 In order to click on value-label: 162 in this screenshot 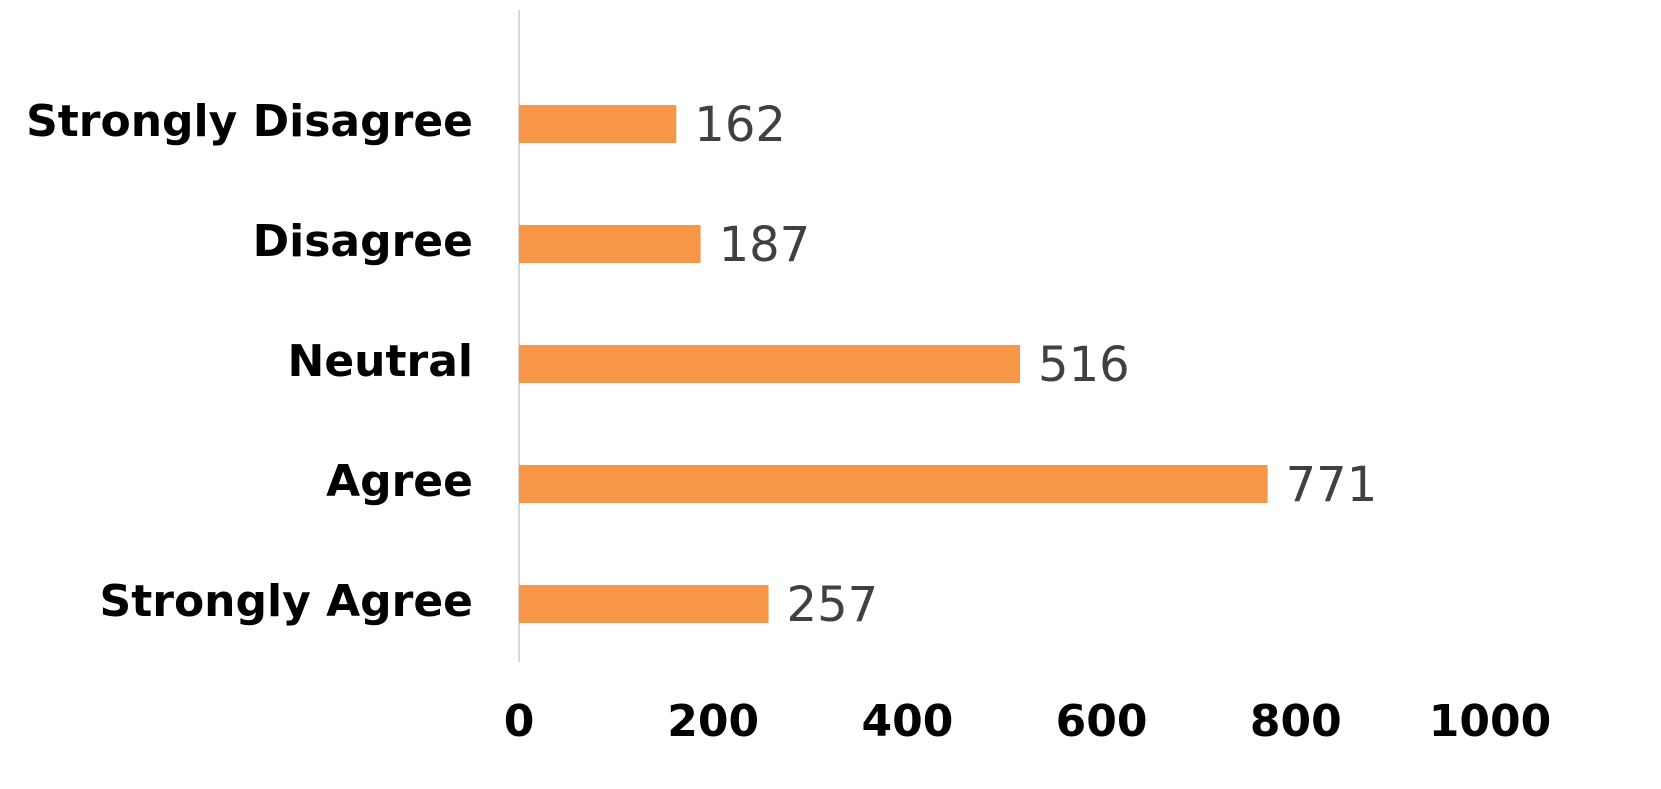, I will do `click(740, 125)`.